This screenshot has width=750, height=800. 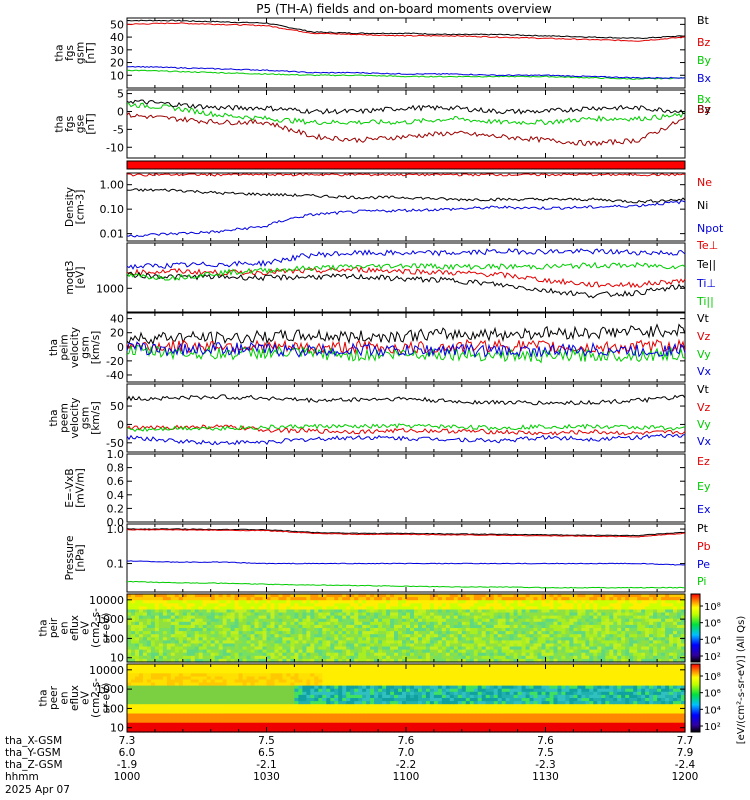 I want to click on ytick-label: 30, so click(x=117, y=50).